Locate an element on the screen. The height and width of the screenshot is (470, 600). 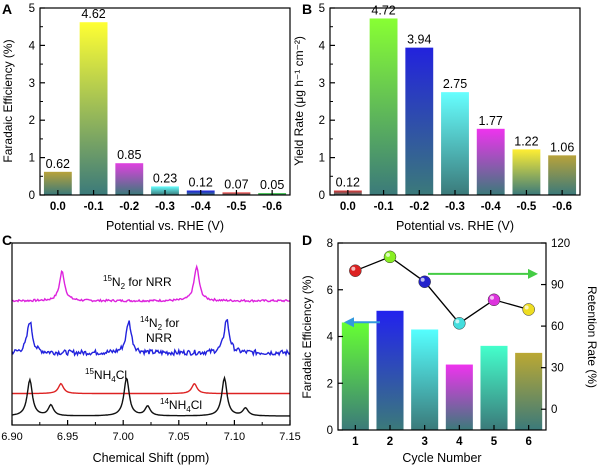
y-tick-label: 6 is located at coordinates (330, 291).